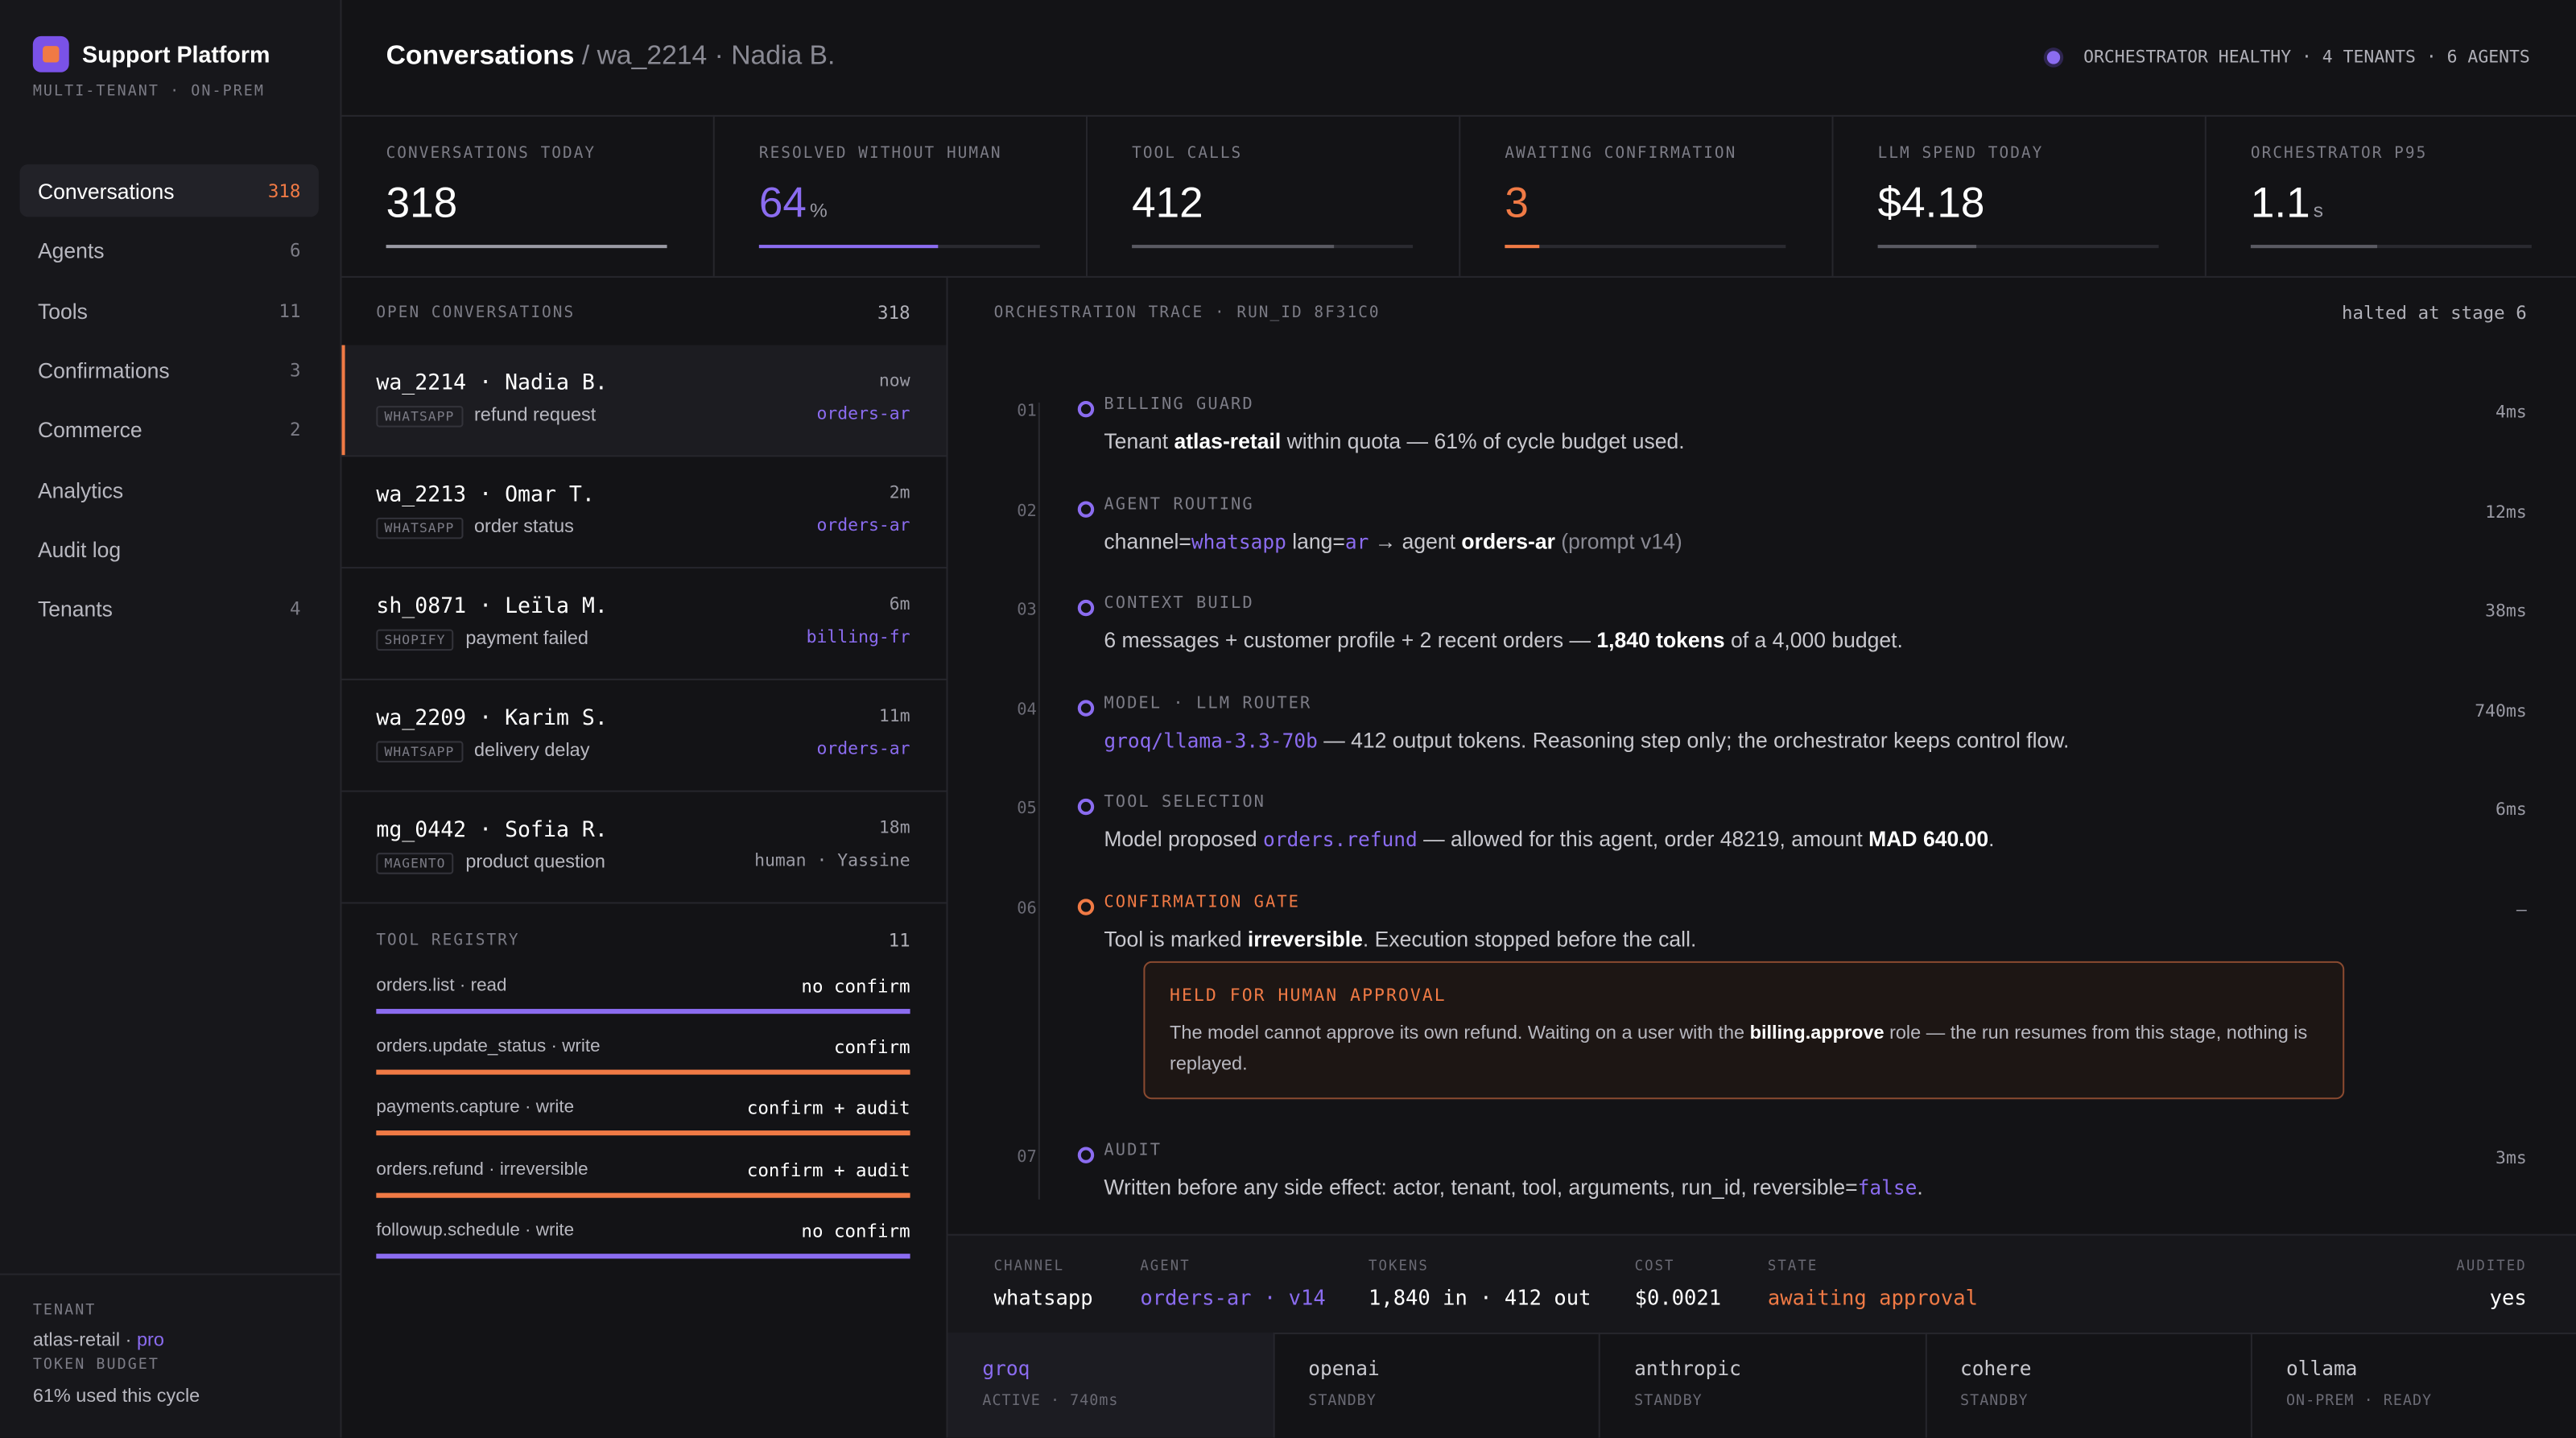 Image resolution: width=2576 pixels, height=1438 pixels. I want to click on text-part: MAD 640.00, so click(1929, 839).